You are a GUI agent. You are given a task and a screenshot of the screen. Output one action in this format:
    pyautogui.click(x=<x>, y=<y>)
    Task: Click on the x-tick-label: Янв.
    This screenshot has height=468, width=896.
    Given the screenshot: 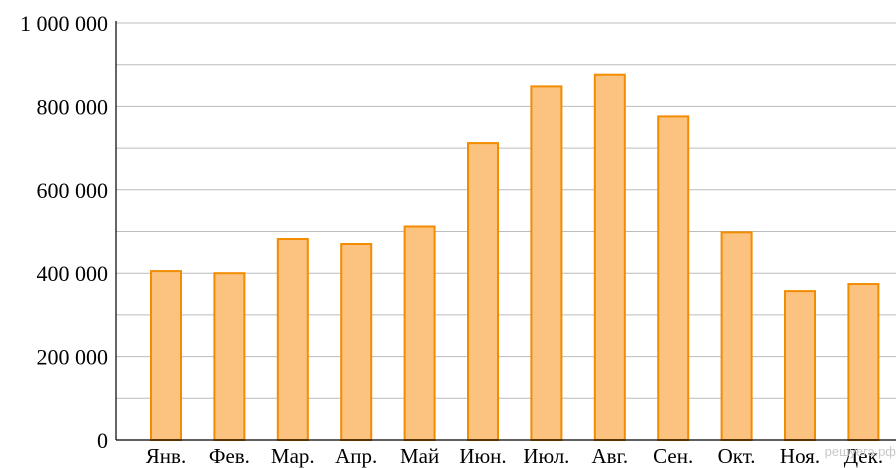 What is the action you would take?
    pyautogui.click(x=166, y=456)
    